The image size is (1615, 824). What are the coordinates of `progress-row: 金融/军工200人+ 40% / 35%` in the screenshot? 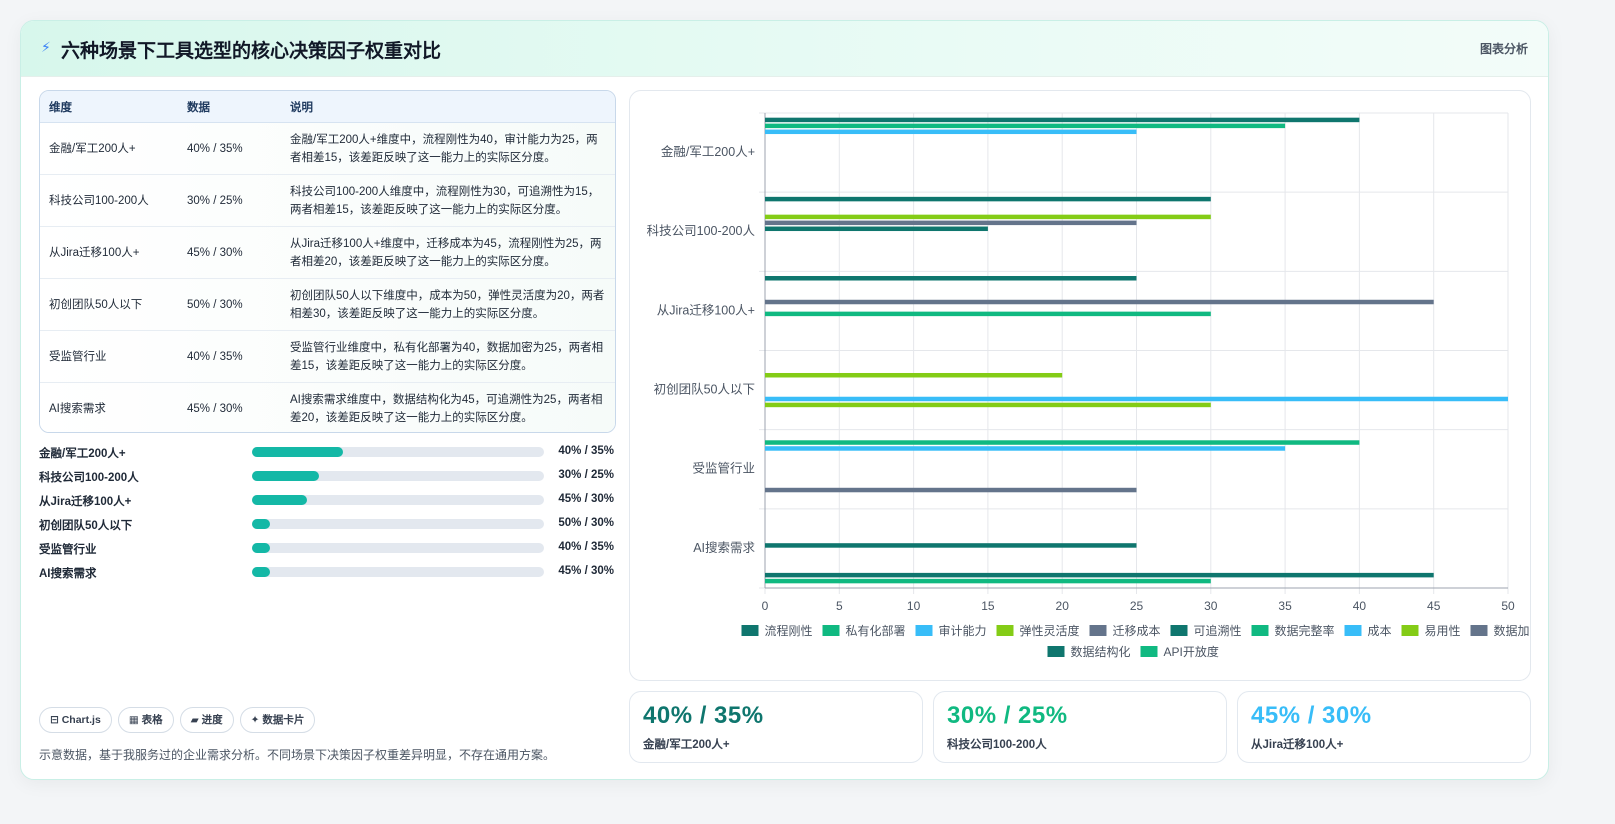 It's located at (326, 453).